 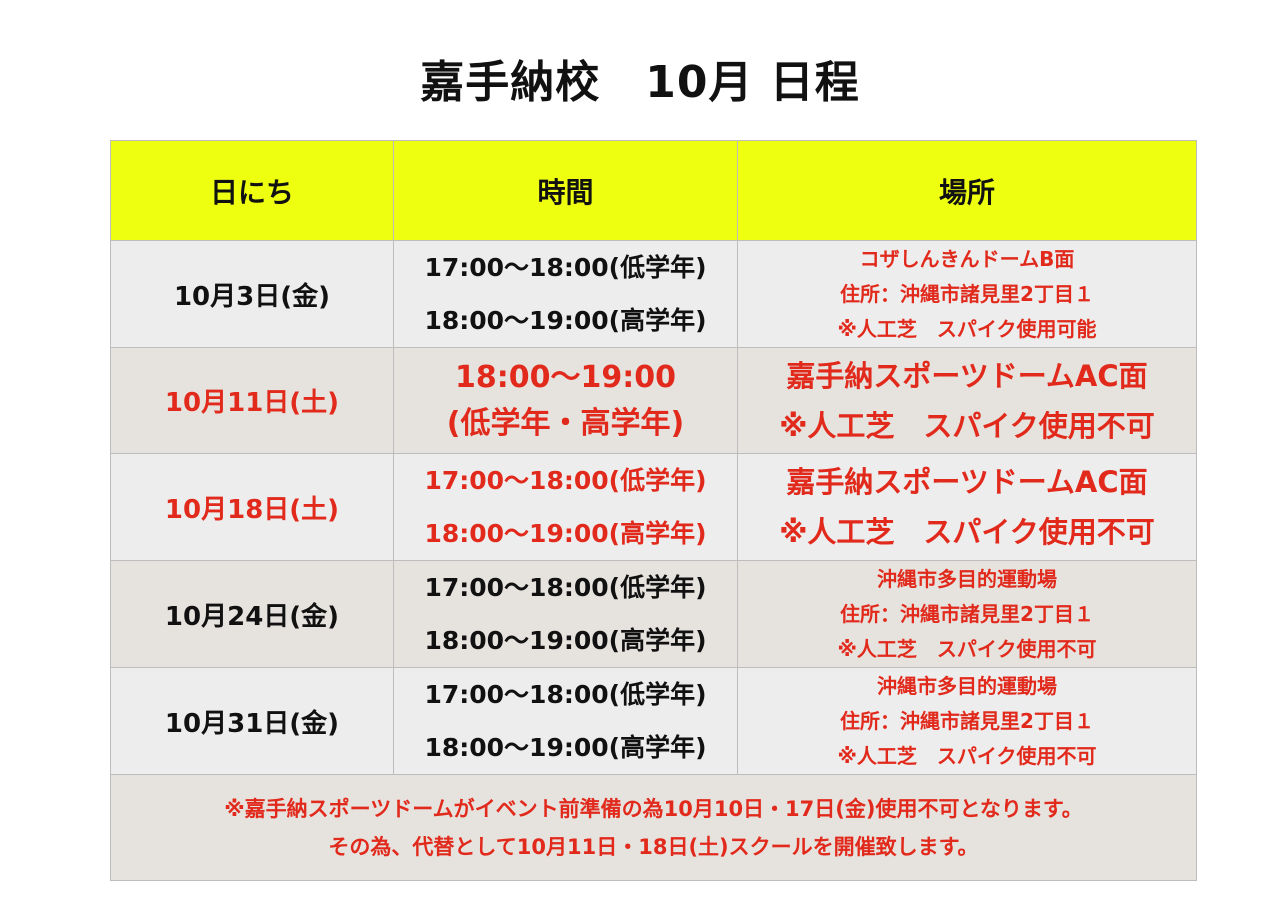 What do you see at coordinates (252, 400) in the screenshot?
I see `date-cell: 10月11日(土)` at bounding box center [252, 400].